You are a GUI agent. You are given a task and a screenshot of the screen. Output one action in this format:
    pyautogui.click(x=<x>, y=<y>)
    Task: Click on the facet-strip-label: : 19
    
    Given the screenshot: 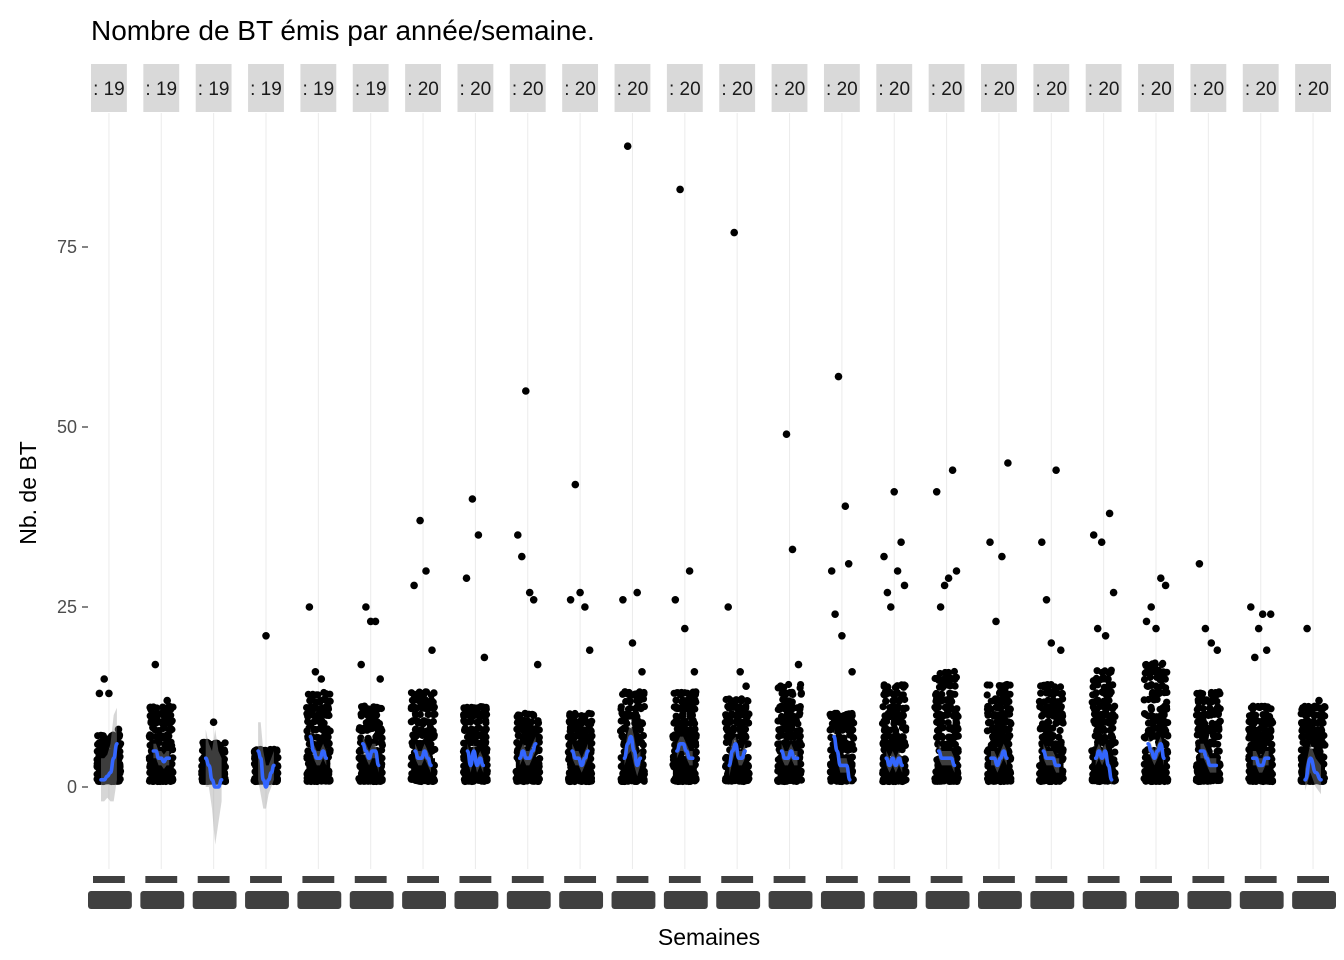 What is the action you would take?
    pyautogui.click(x=266, y=89)
    